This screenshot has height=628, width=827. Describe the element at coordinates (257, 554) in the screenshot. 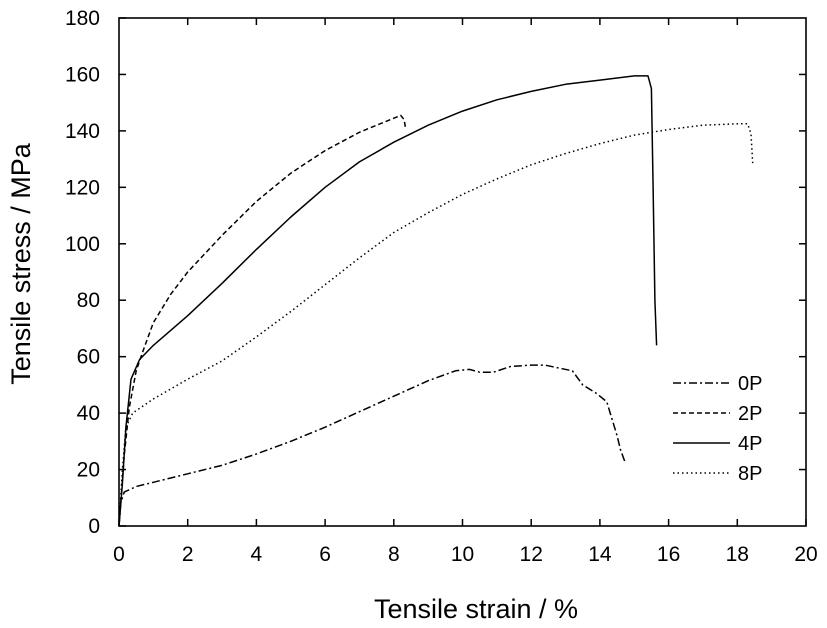

I see `x-tick-label: 4` at that location.